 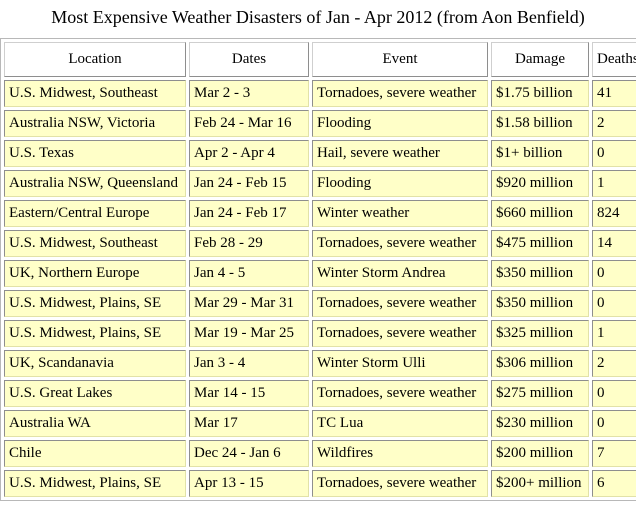 What do you see at coordinates (249, 303) in the screenshot?
I see `cell-dates: Mar 29 - Mar 31` at bounding box center [249, 303].